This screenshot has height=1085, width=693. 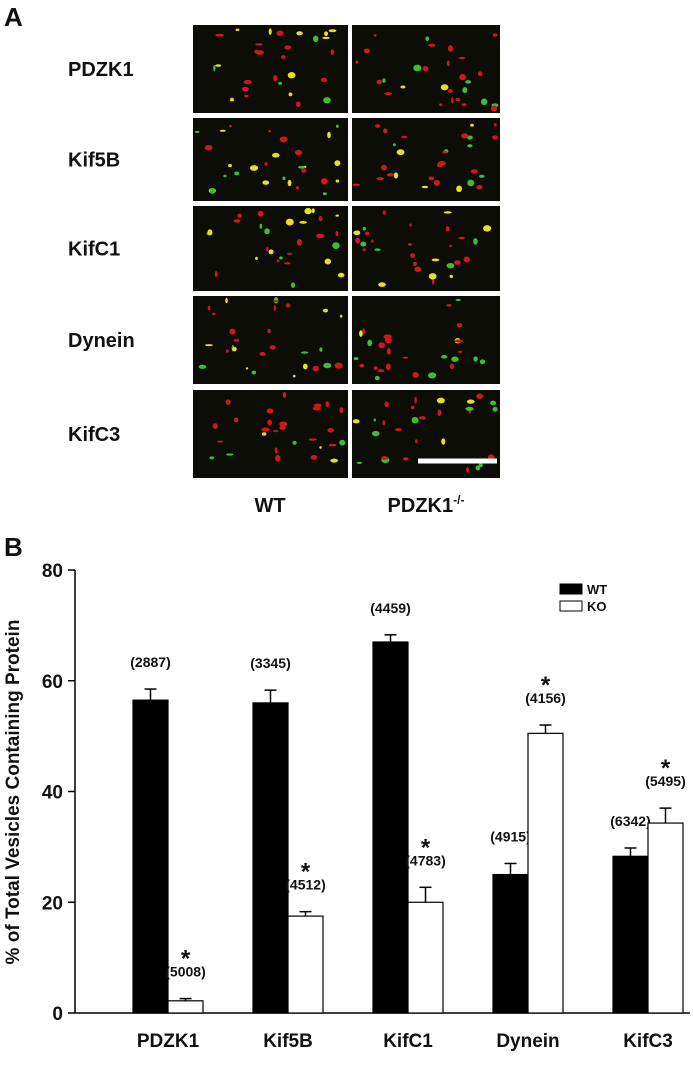 I want to click on y-tick-label: 80, so click(x=52, y=571).